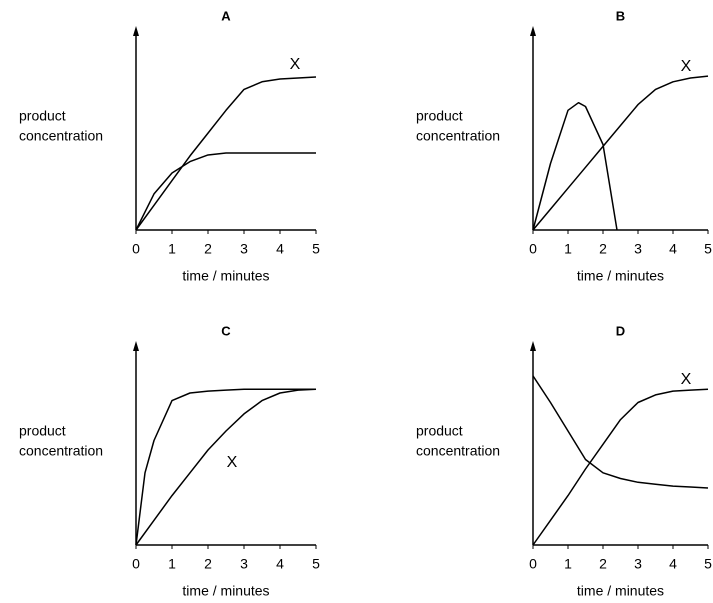 The width and height of the screenshot is (713, 603). Describe the element at coordinates (620, 15) in the screenshot. I see `chart-title: B` at that location.